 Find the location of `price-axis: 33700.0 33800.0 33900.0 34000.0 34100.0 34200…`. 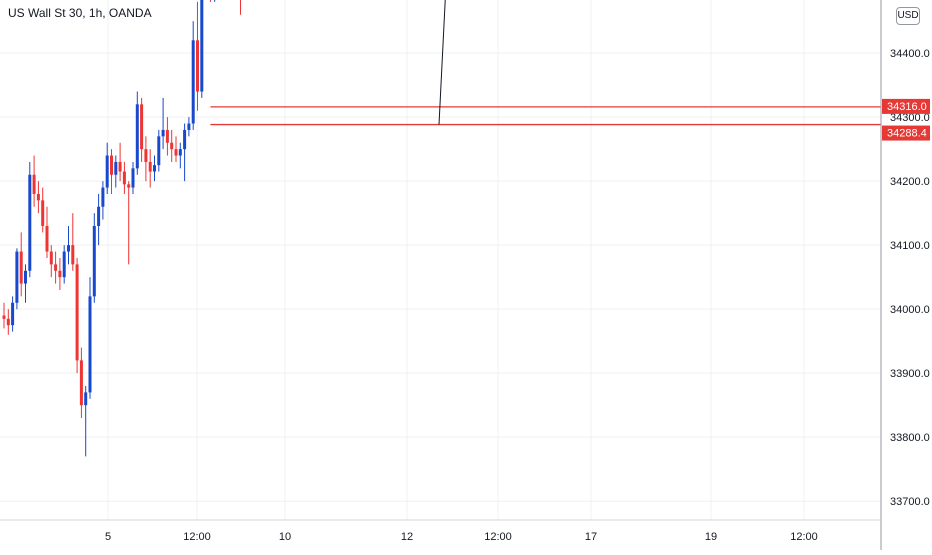

price-axis: 33700.0 33800.0 33900.0 34000.0 34100.0 34200… is located at coordinates (910, 254).